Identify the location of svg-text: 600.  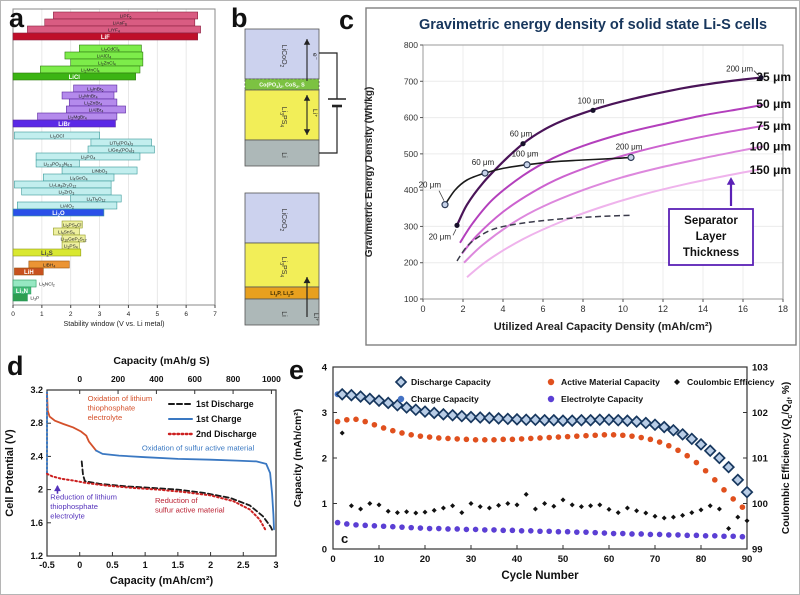
(411, 118).